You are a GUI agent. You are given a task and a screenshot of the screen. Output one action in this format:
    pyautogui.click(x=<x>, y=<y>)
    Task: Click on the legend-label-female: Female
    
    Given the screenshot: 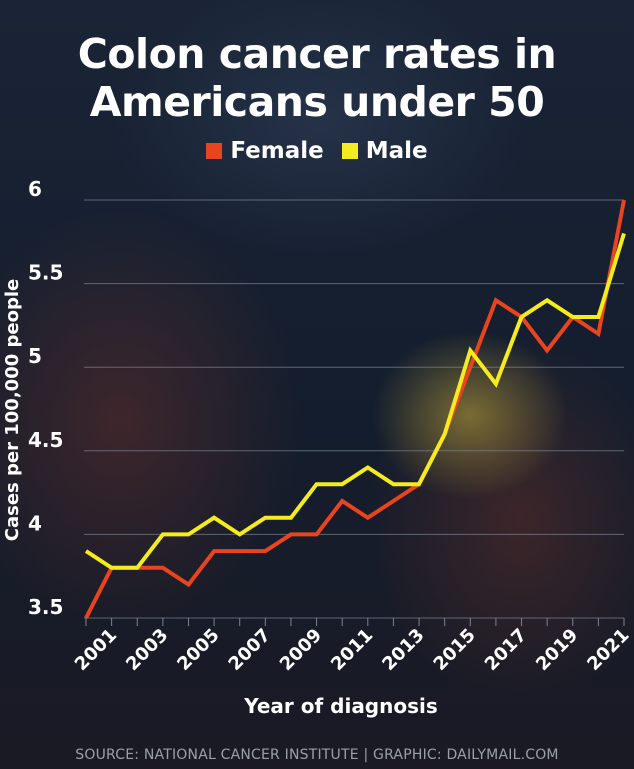 What is the action you would take?
    pyautogui.click(x=277, y=151)
    